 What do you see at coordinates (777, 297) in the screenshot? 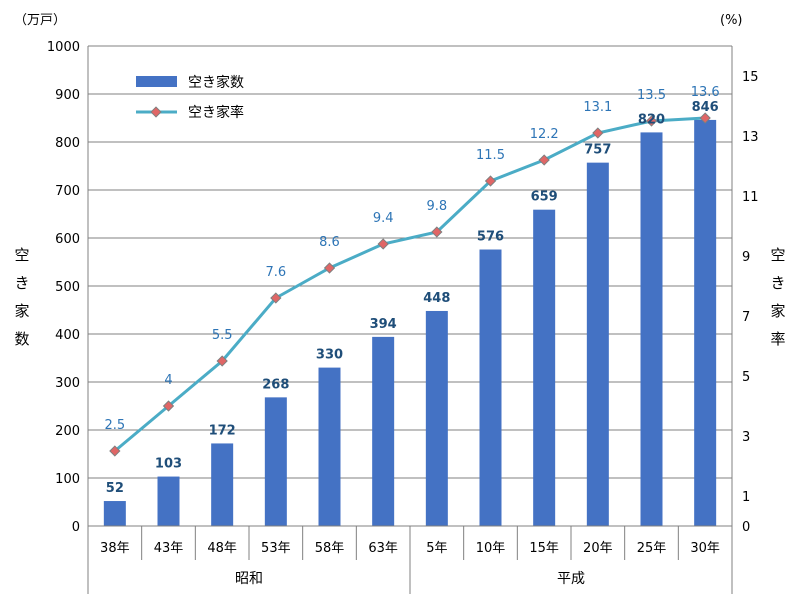
I see `right-axis-title: 空き家率` at bounding box center [777, 297].